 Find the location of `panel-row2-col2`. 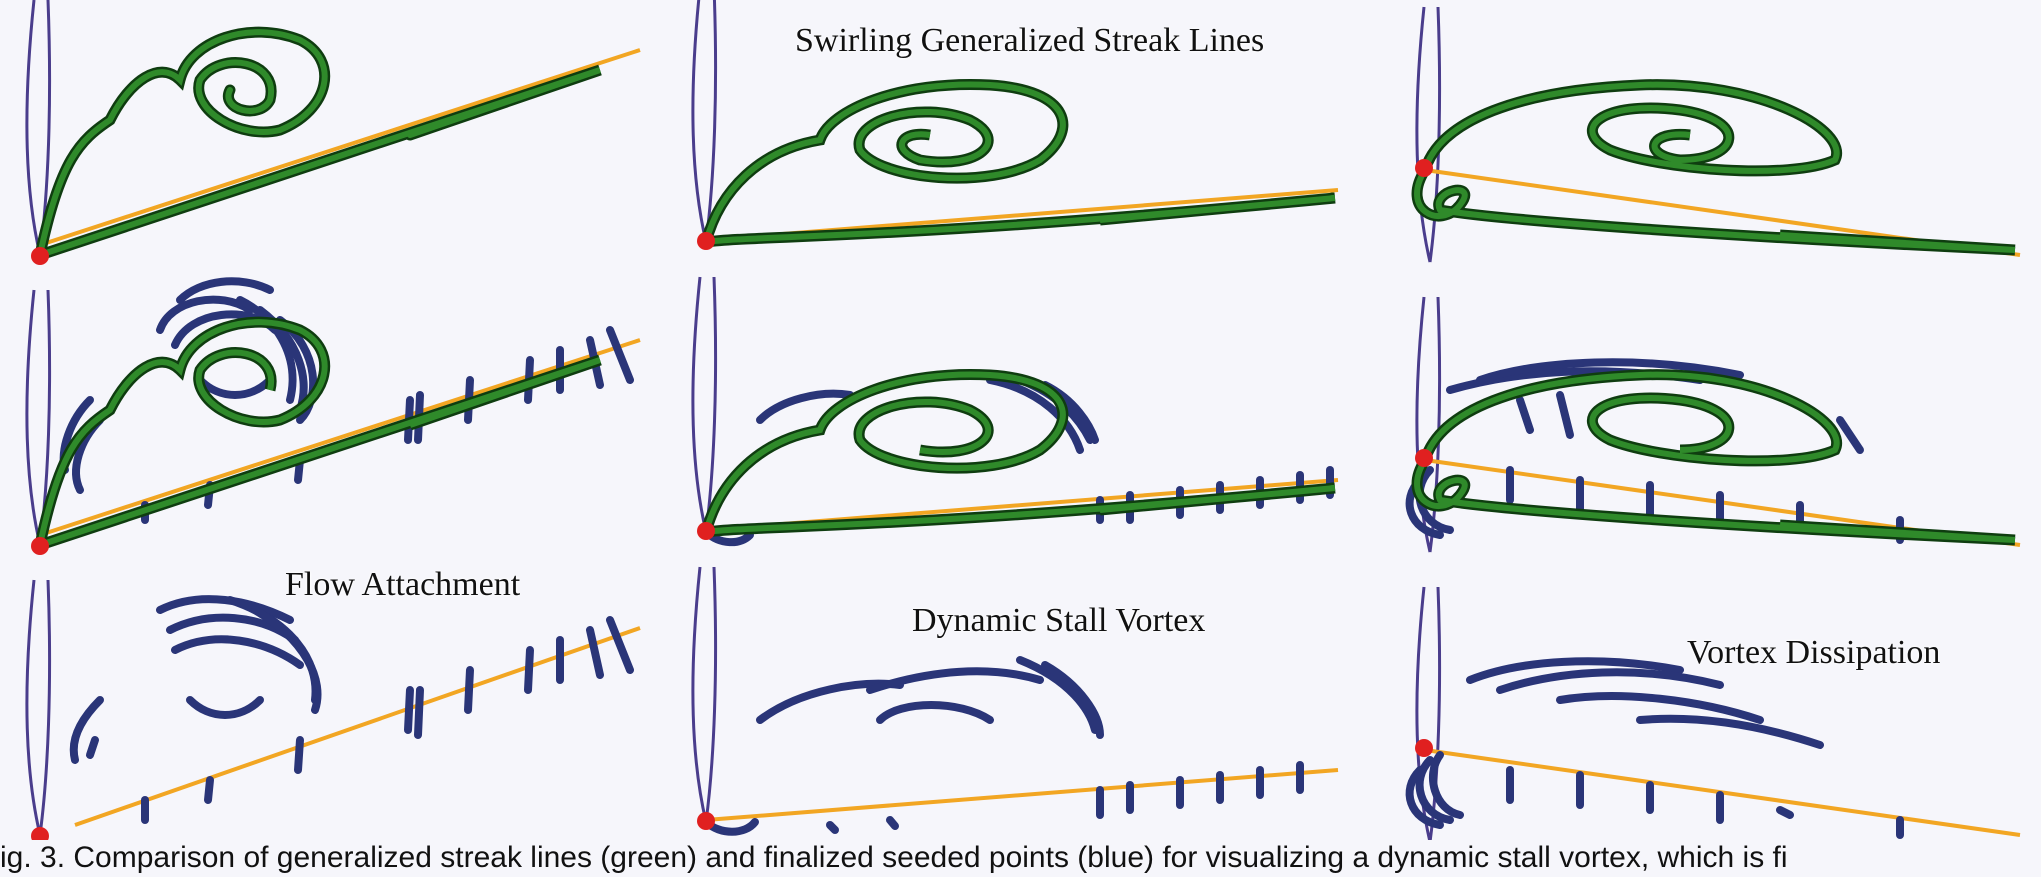

panel-row2-col2 is located at coordinates (1015, 411).